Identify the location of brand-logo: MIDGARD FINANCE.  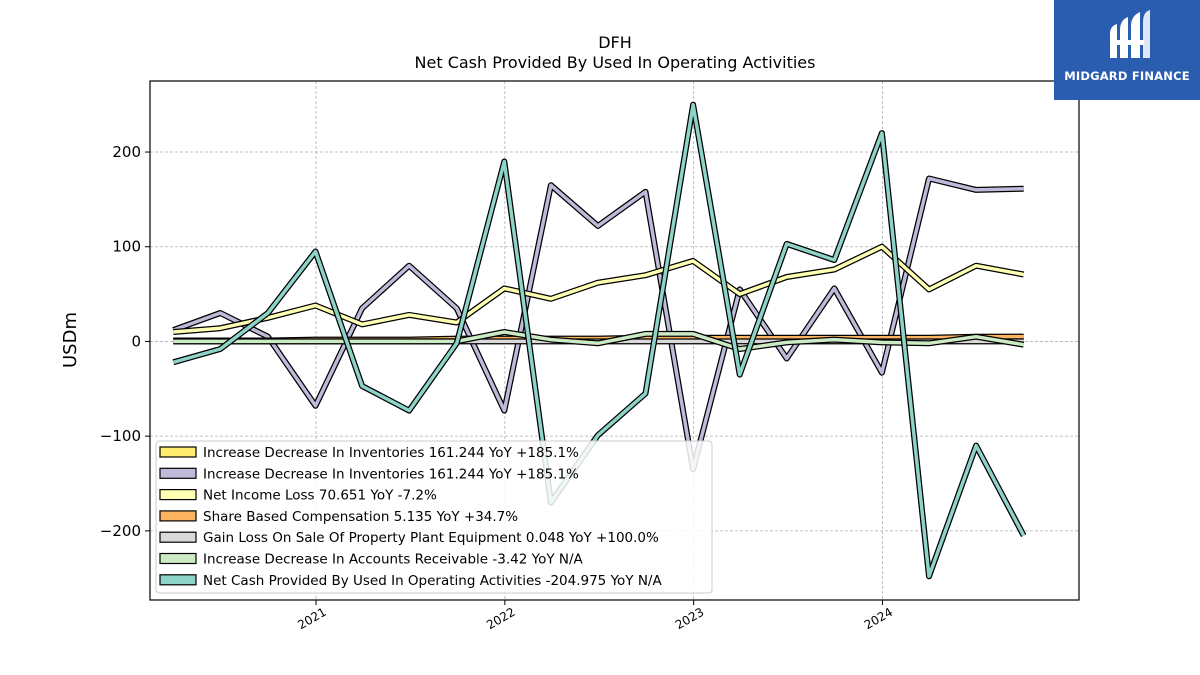
(1127, 50).